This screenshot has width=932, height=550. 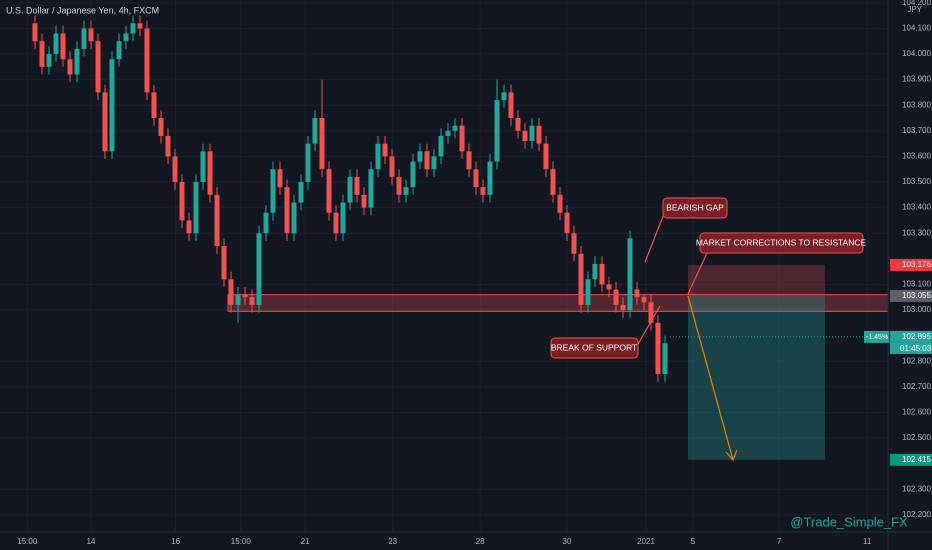 What do you see at coordinates (175, 541) in the screenshot?
I see `x-tick-label: 16` at bounding box center [175, 541].